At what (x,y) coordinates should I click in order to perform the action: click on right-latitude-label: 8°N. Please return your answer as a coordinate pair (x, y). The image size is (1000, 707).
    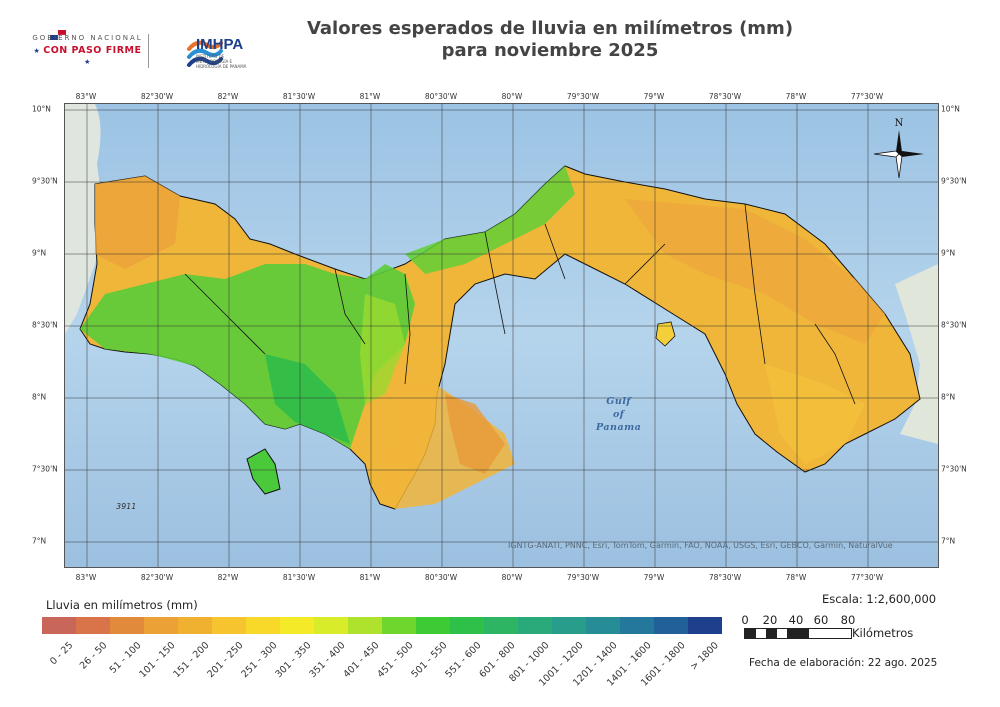
    Looking at the image, I should click on (948, 397).